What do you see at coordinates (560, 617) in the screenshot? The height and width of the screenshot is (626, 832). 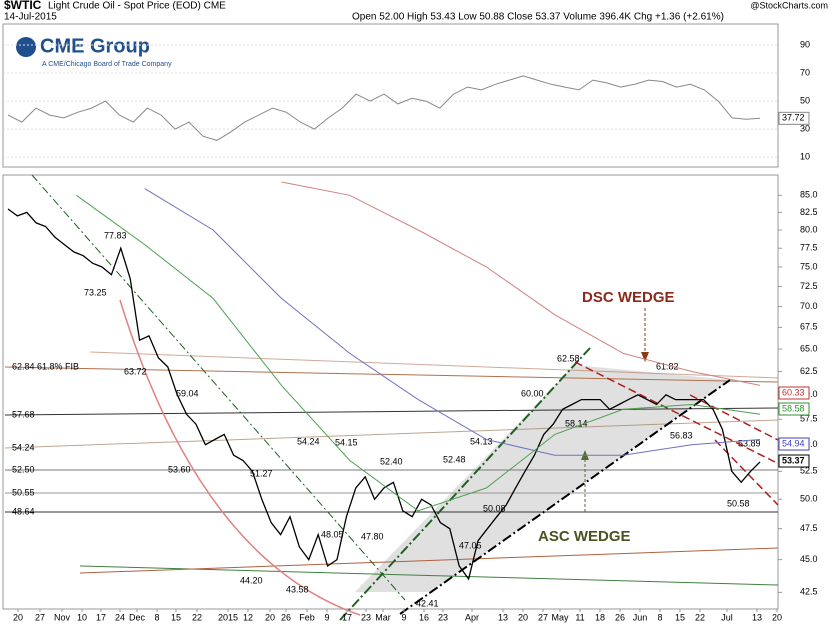 I see `x-tick-label: May` at bounding box center [560, 617].